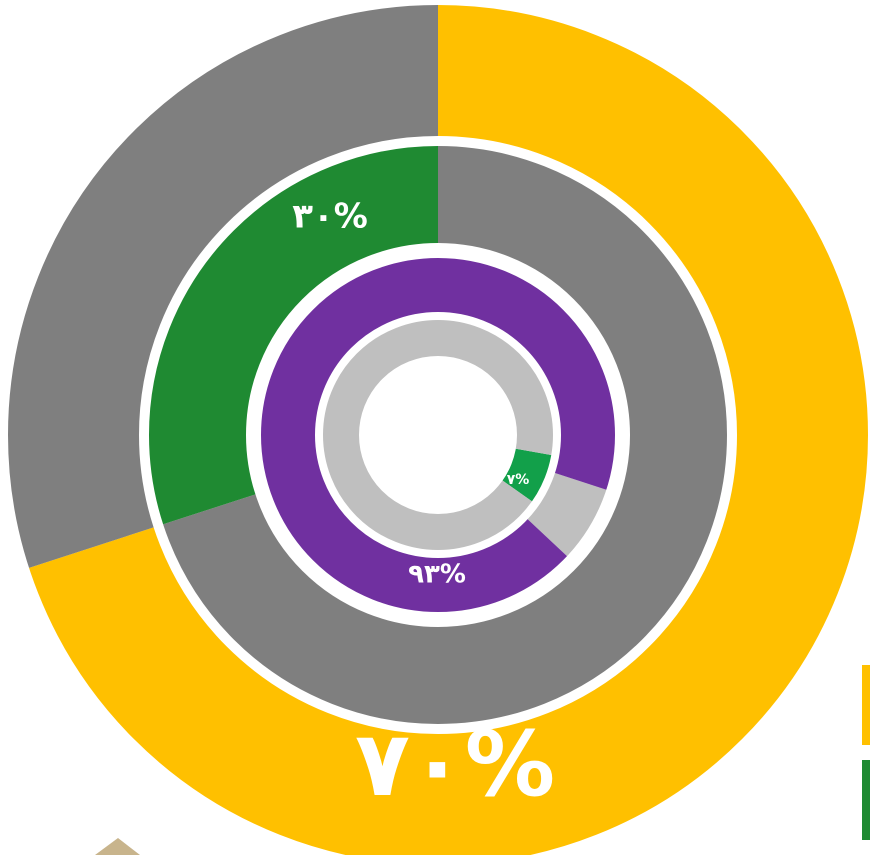 The width and height of the screenshot is (870, 855). I want to click on value-label: ۷۰%, so click(455, 764).